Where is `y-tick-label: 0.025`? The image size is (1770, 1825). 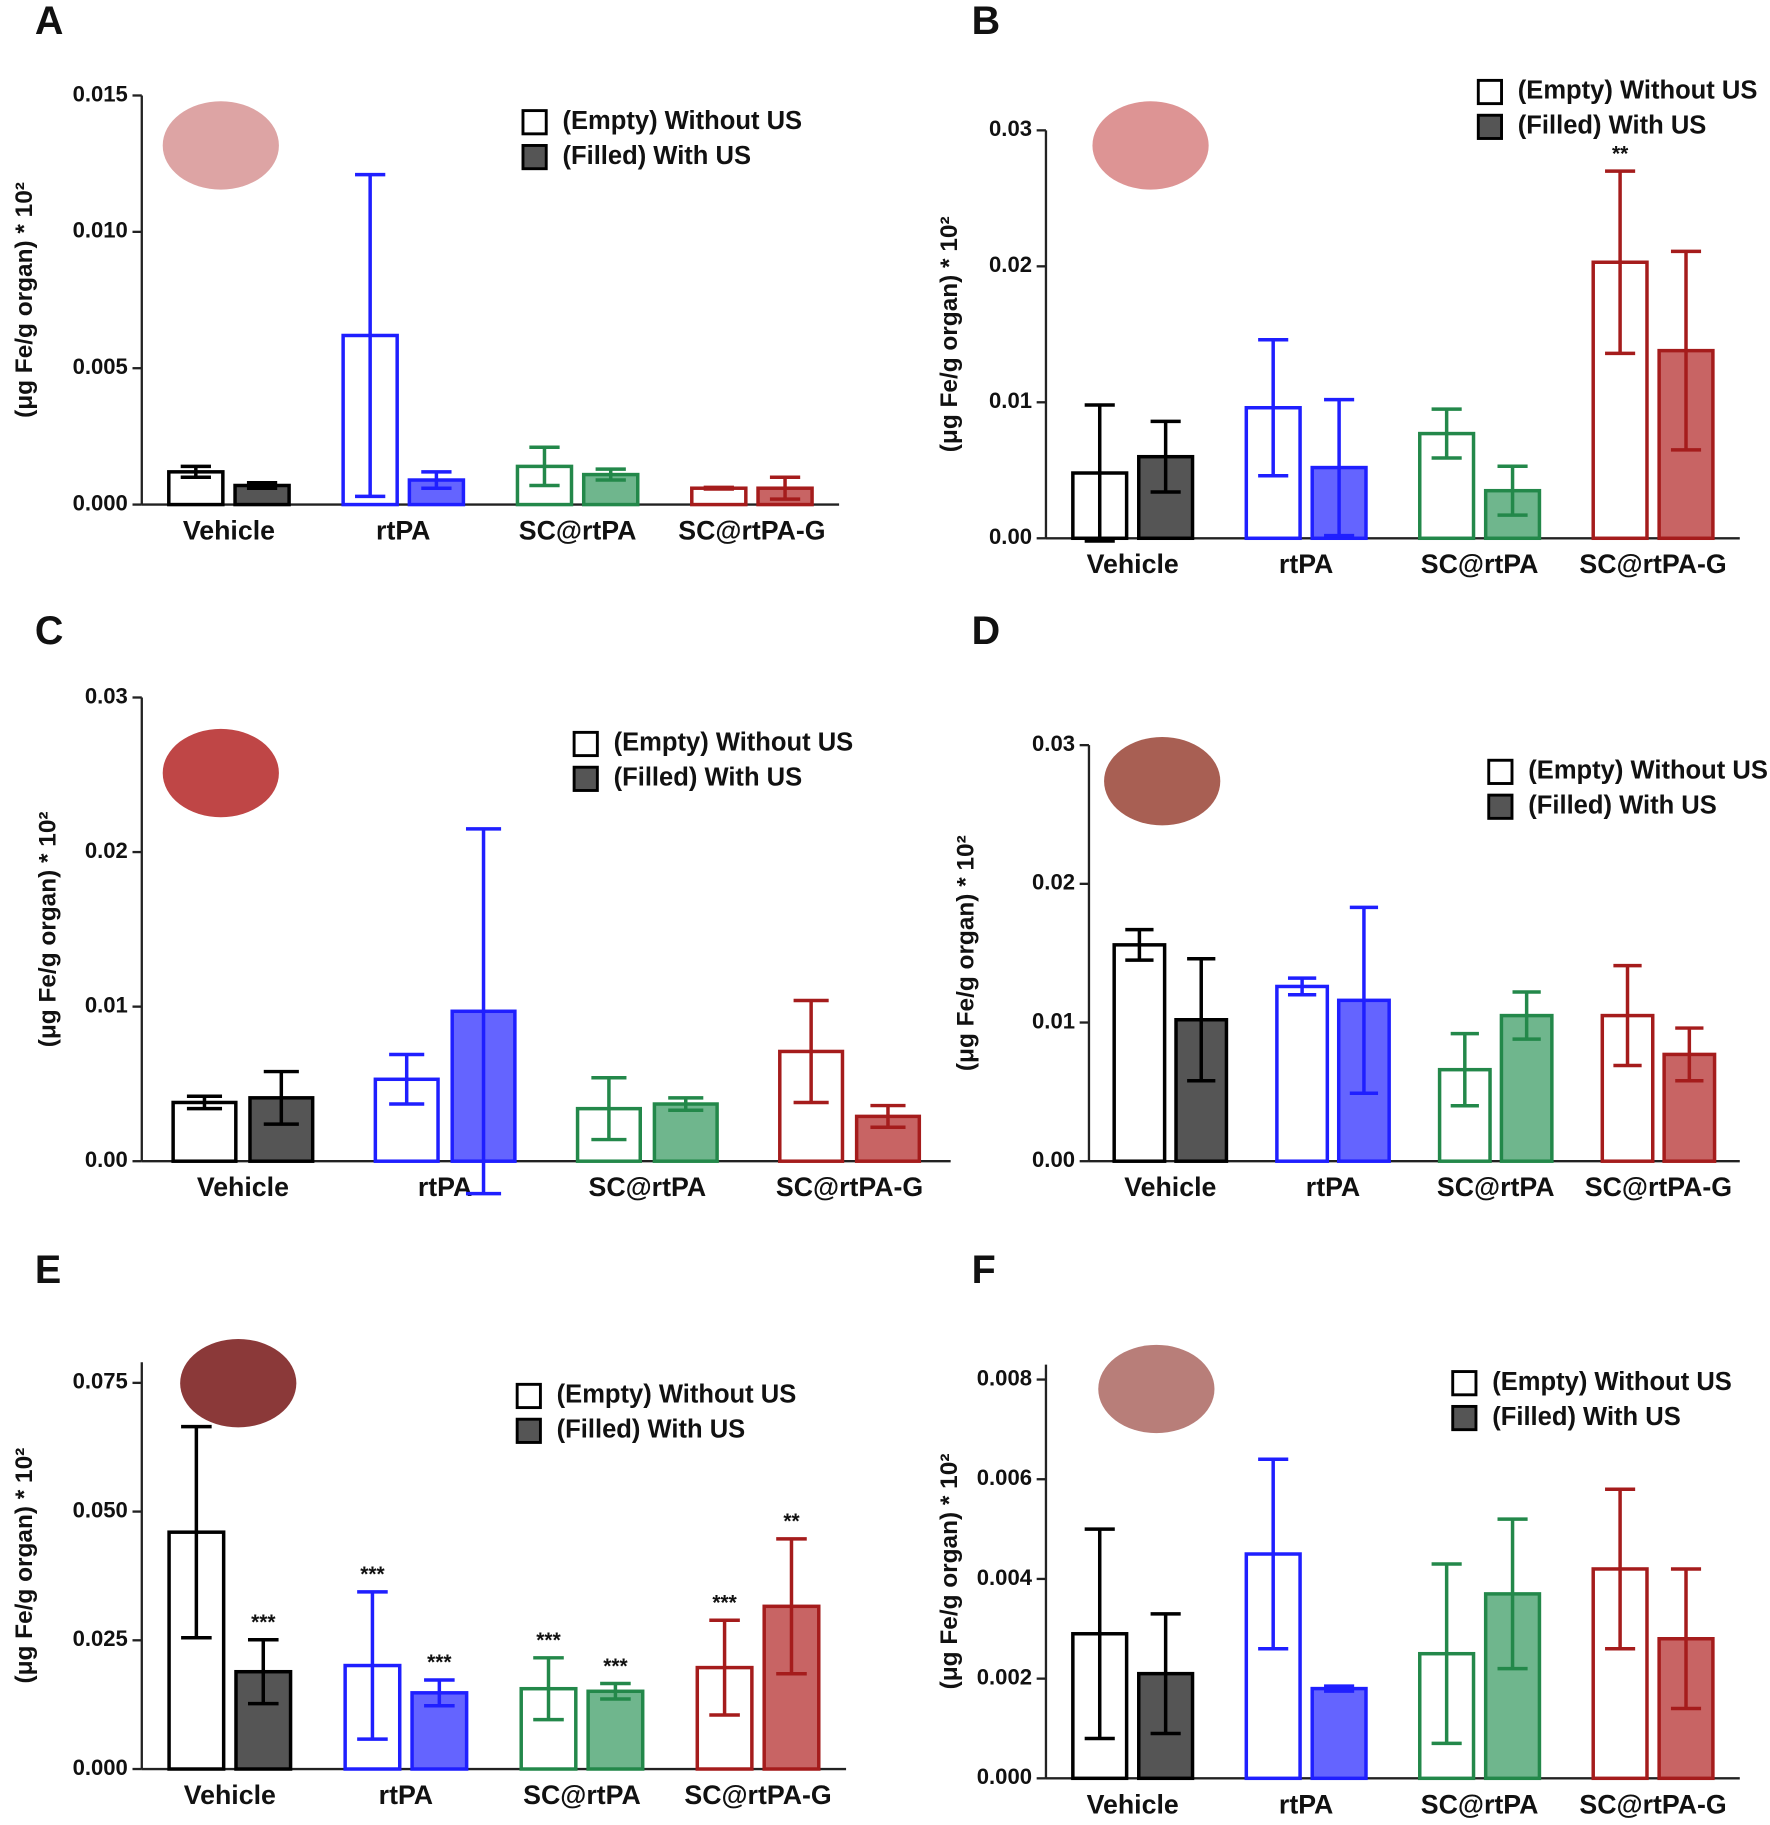 y-tick-label: 0.025 is located at coordinates (100, 1638).